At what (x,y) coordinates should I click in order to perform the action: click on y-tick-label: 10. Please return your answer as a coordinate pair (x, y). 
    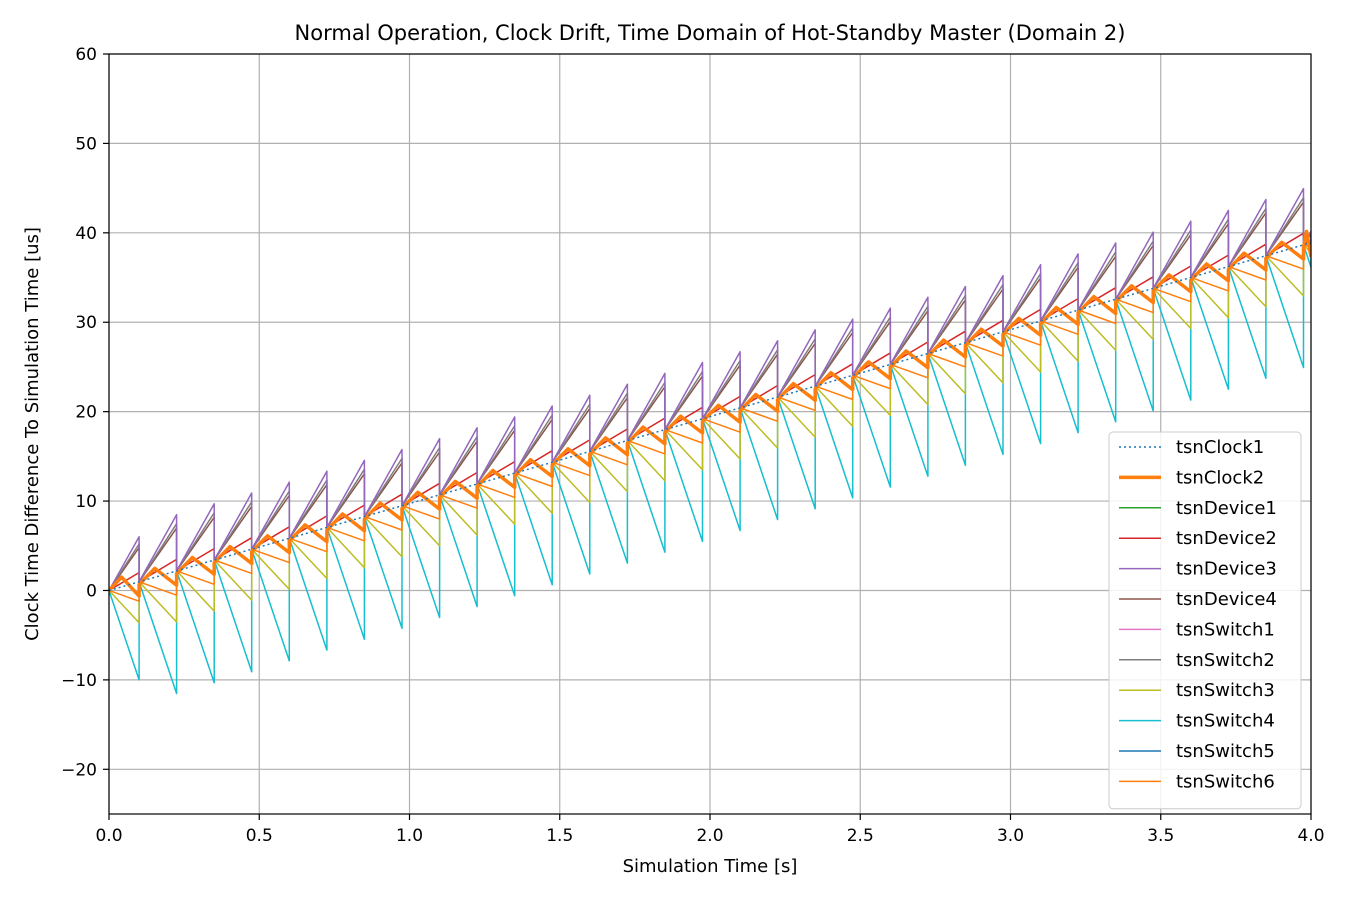
    Looking at the image, I should click on (86, 502).